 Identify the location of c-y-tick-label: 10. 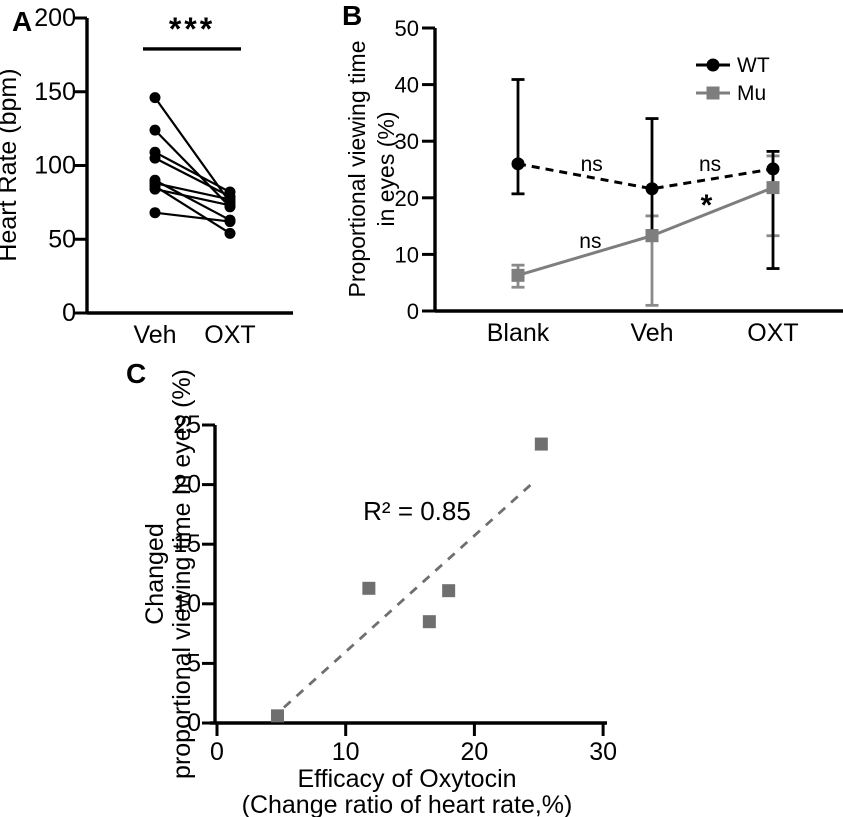
(187, 604).